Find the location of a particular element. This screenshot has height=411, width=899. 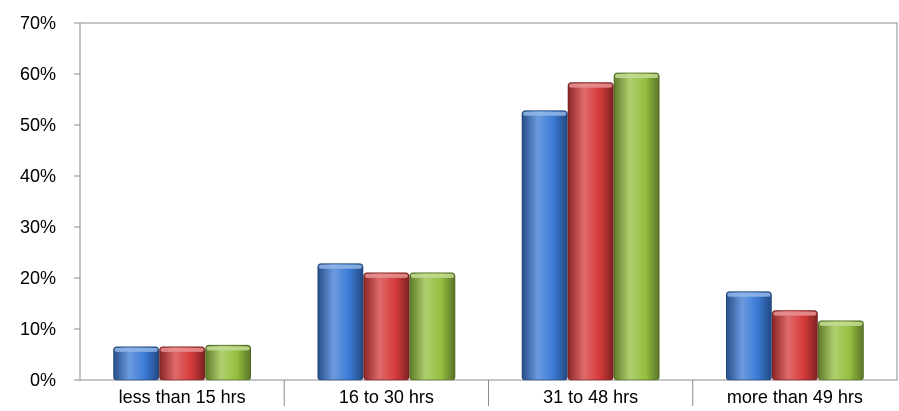

x-tick-label: 16 to 30 hrs is located at coordinates (386, 396).